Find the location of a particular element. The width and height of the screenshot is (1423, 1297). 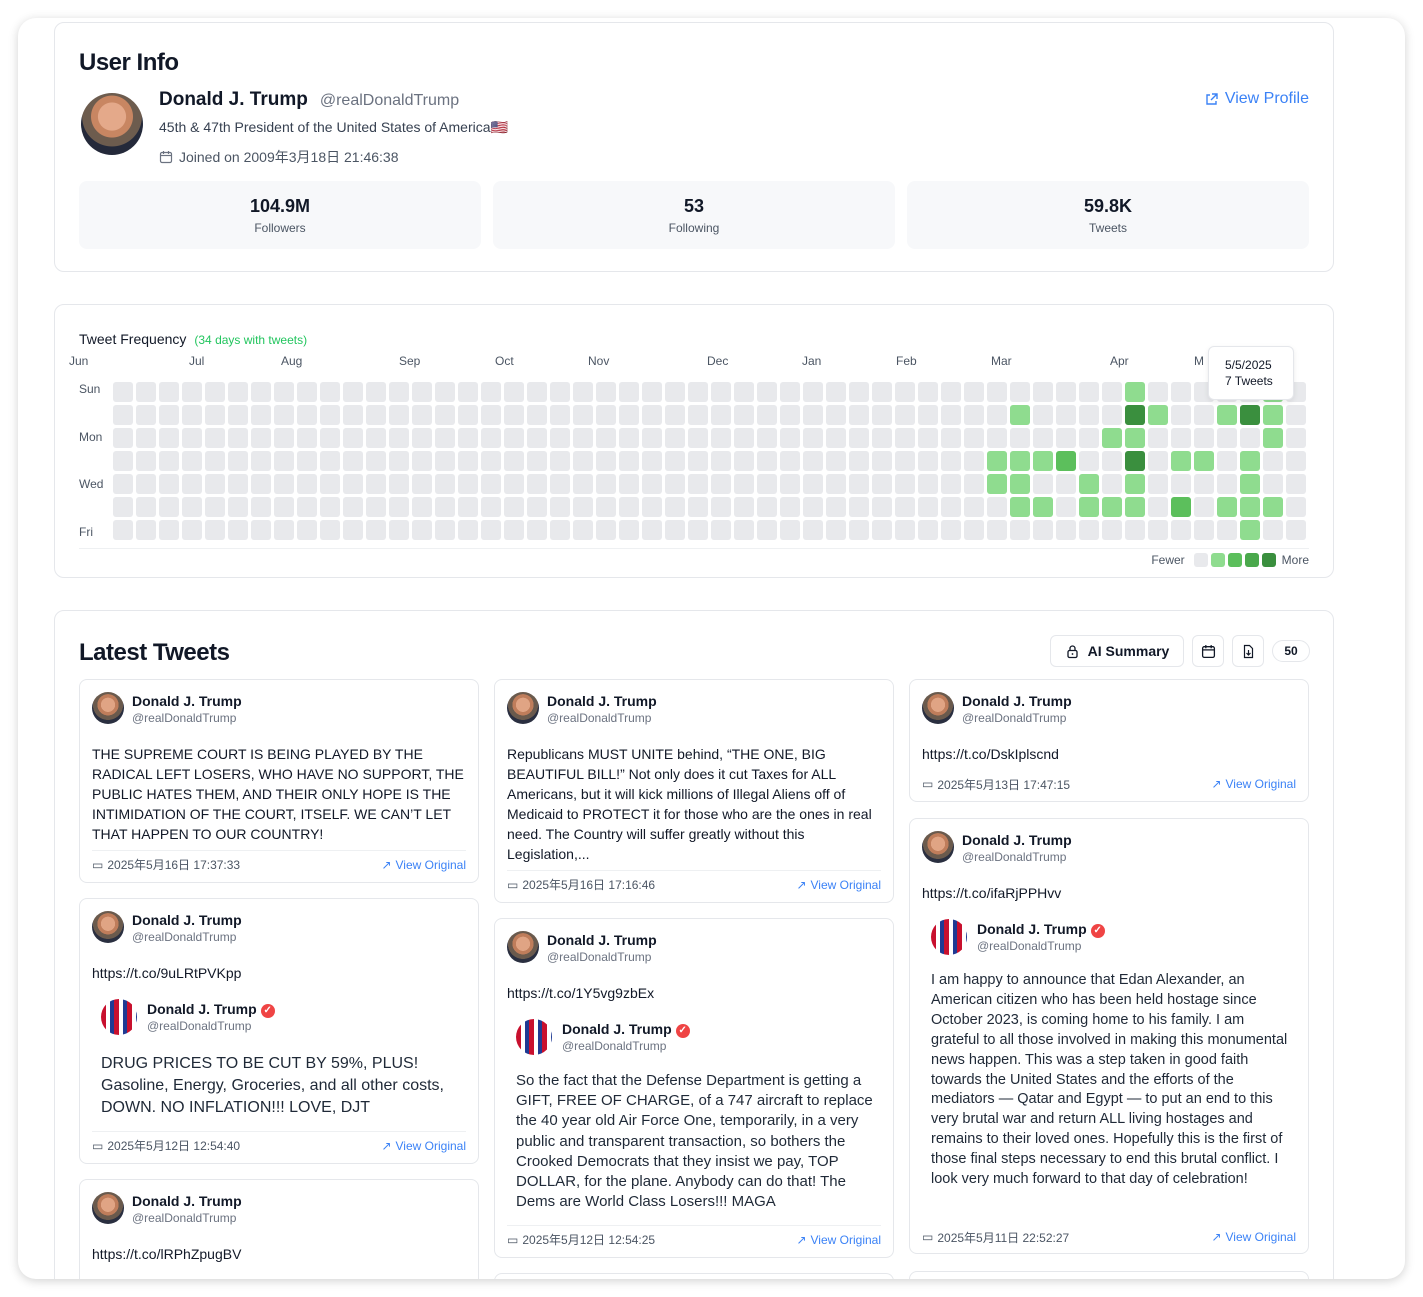

download-button is located at coordinates (1248, 651).